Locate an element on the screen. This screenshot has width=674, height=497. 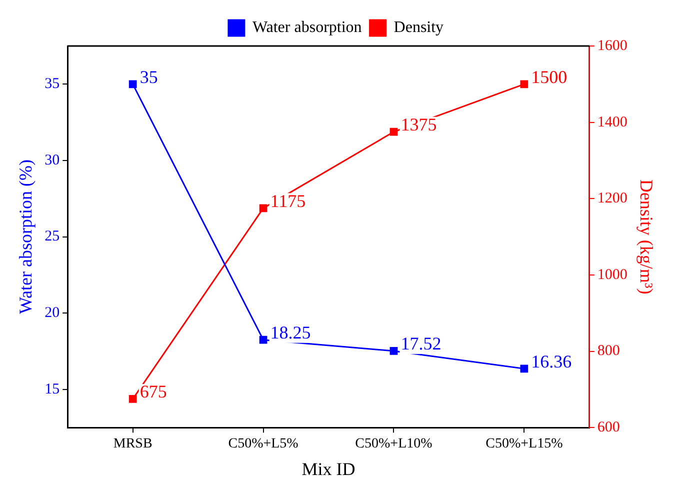
x-tick-label: MRSB is located at coordinates (132, 444).